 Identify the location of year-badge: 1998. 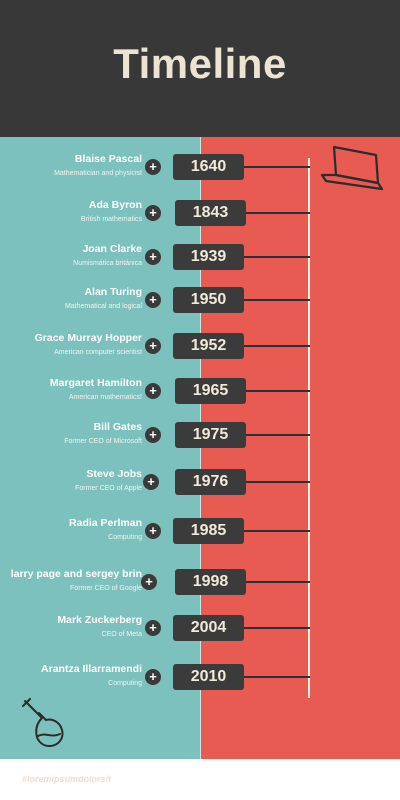
(210, 582).